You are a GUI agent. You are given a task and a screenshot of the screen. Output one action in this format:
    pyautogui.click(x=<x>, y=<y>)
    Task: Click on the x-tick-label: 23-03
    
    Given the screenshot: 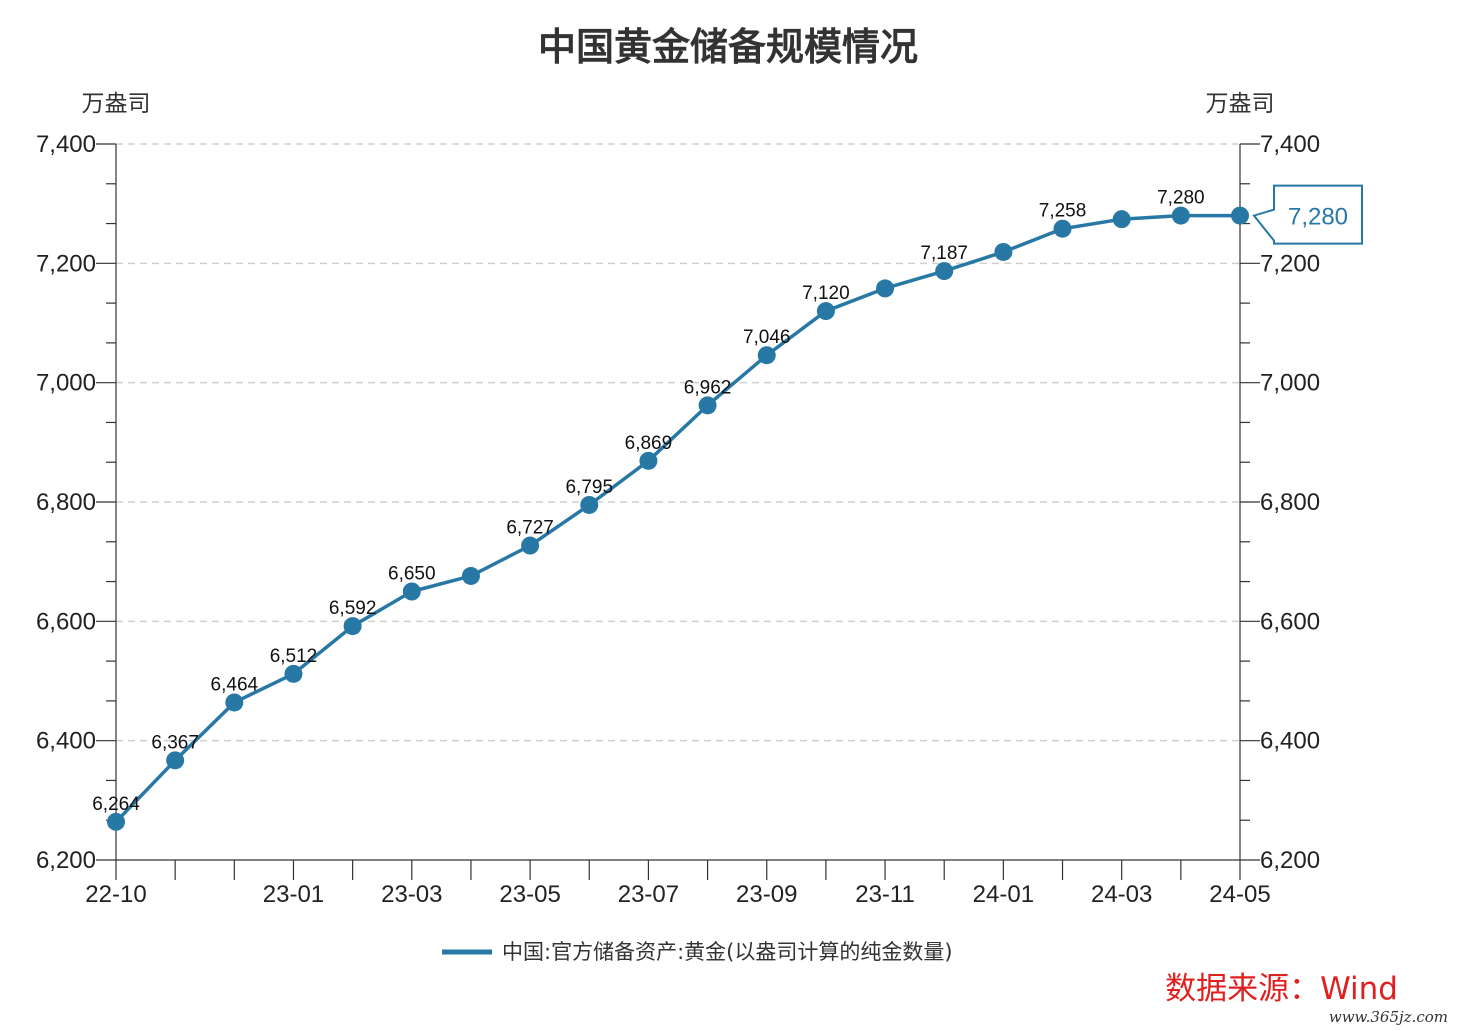 What is the action you would take?
    pyautogui.click(x=411, y=894)
    